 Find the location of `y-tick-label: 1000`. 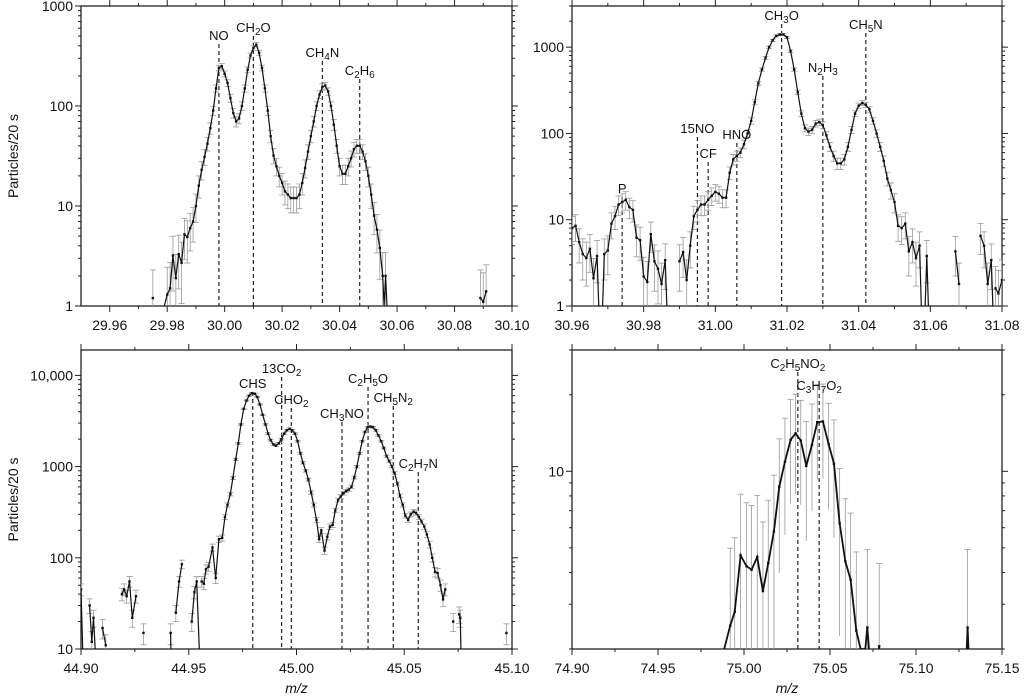

y-tick-label: 1000 is located at coordinates (548, 47).